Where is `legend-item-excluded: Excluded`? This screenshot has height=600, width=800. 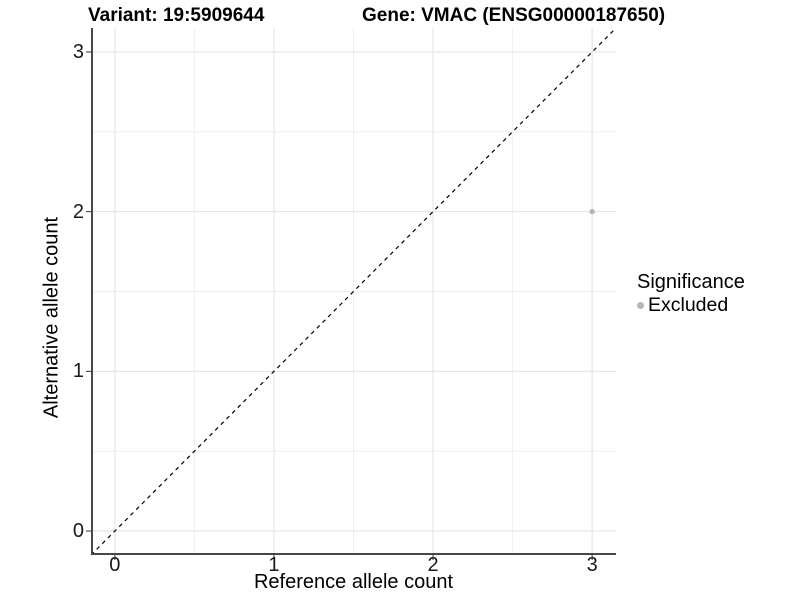
legend-item-excluded: Excluded is located at coordinates (691, 305).